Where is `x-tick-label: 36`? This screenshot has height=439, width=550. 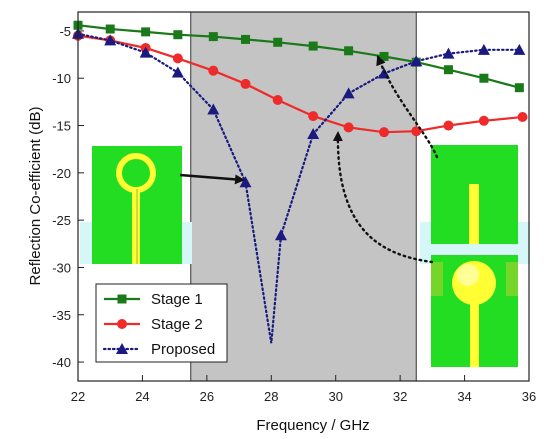
x-tick-label: 36 is located at coordinates (529, 396).